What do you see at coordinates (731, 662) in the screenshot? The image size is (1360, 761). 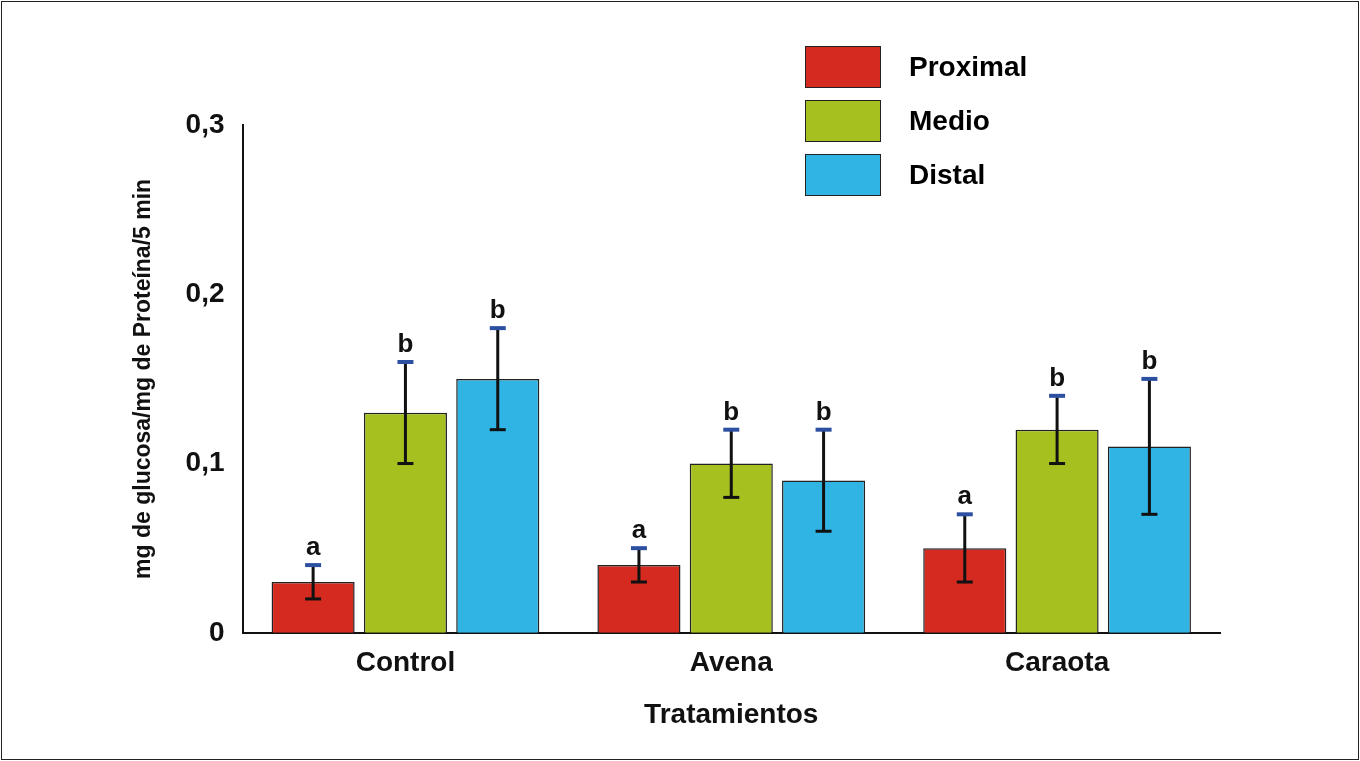 I see `x-tick-label: Avena` at bounding box center [731, 662].